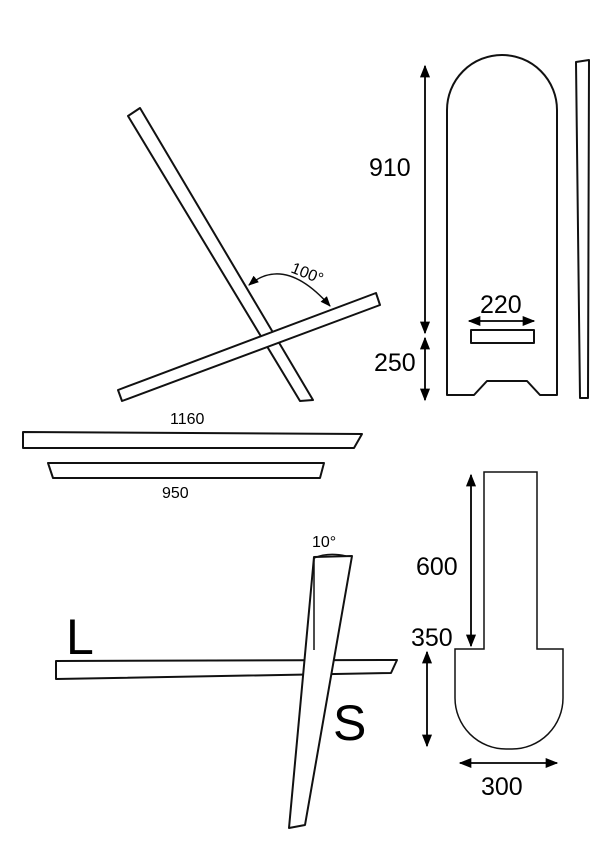  I want to click on seat-neck-height-label: 600, so click(437, 567).